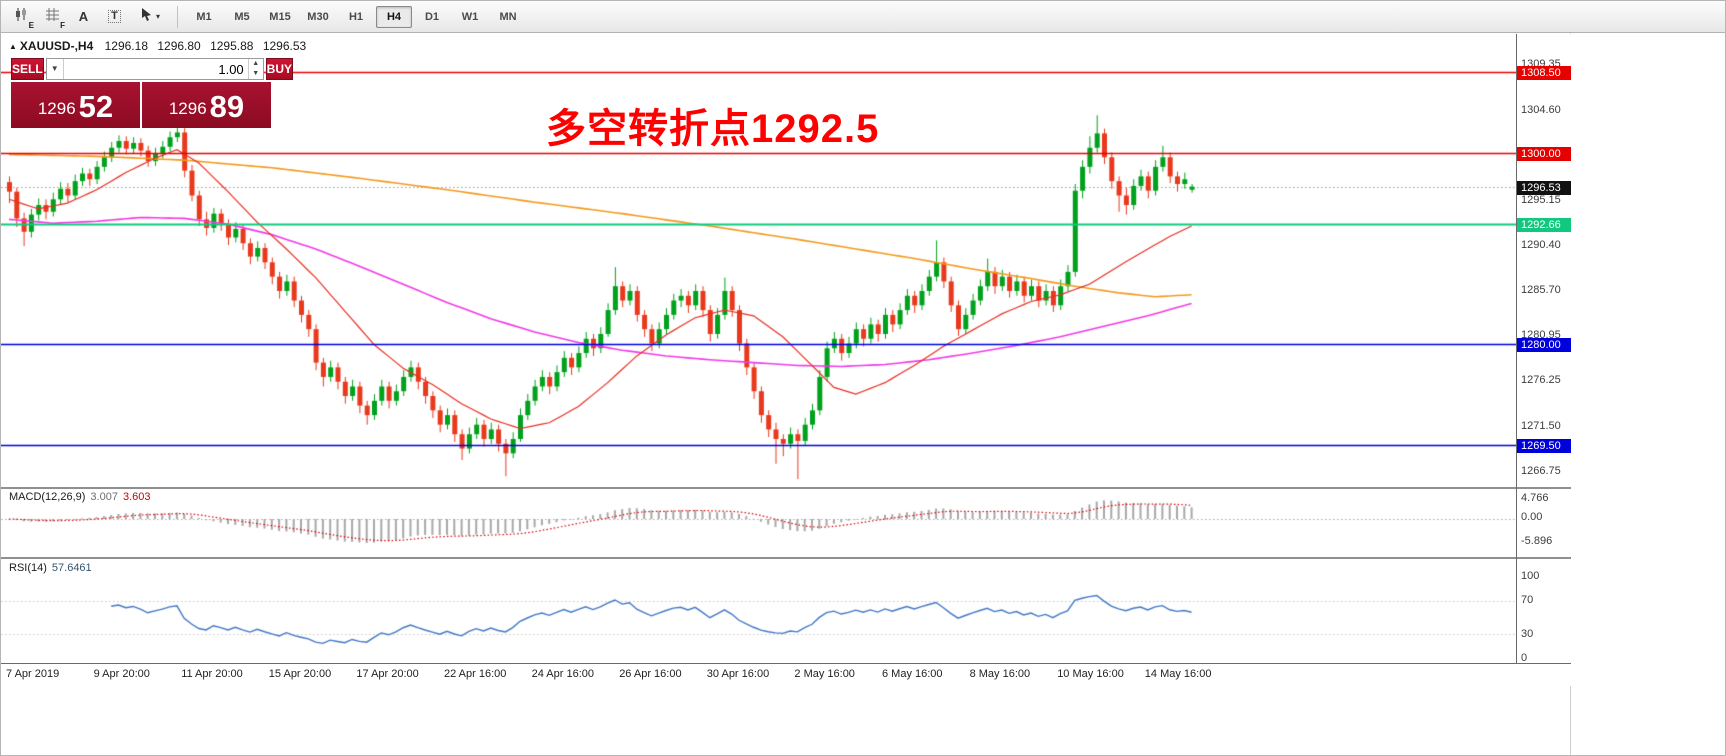  Describe the element at coordinates (47, 497) in the screenshot. I see `macd-name: MACD(12,26,9)` at that location.